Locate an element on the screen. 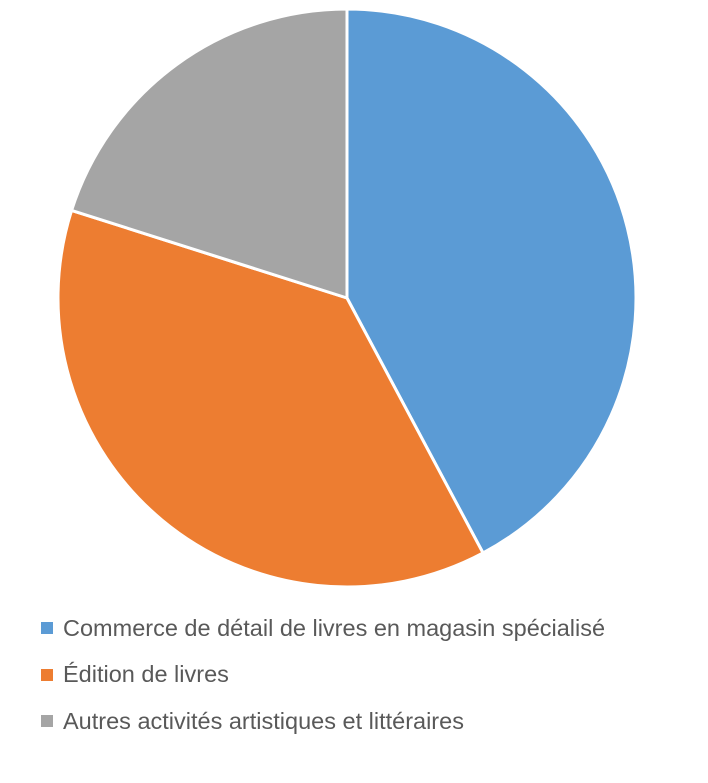  legend-item-edition: Édition de livres is located at coordinates (323, 675).